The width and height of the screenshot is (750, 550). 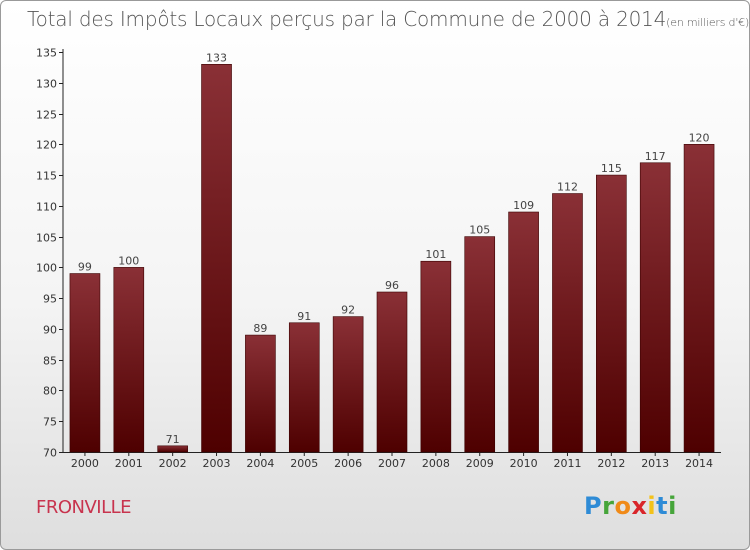 What do you see at coordinates (662, 506) in the screenshot?
I see `logo-letter: t` at bounding box center [662, 506].